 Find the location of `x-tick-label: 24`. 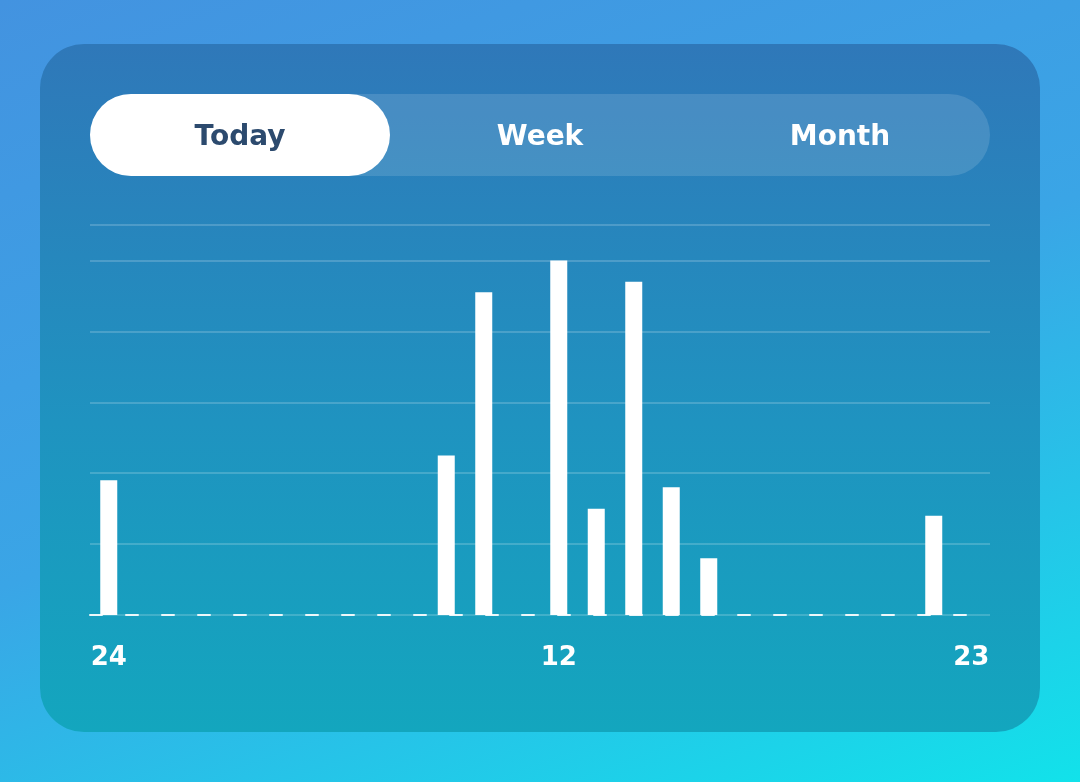

x-tick-label: 24 is located at coordinates (108, 656).